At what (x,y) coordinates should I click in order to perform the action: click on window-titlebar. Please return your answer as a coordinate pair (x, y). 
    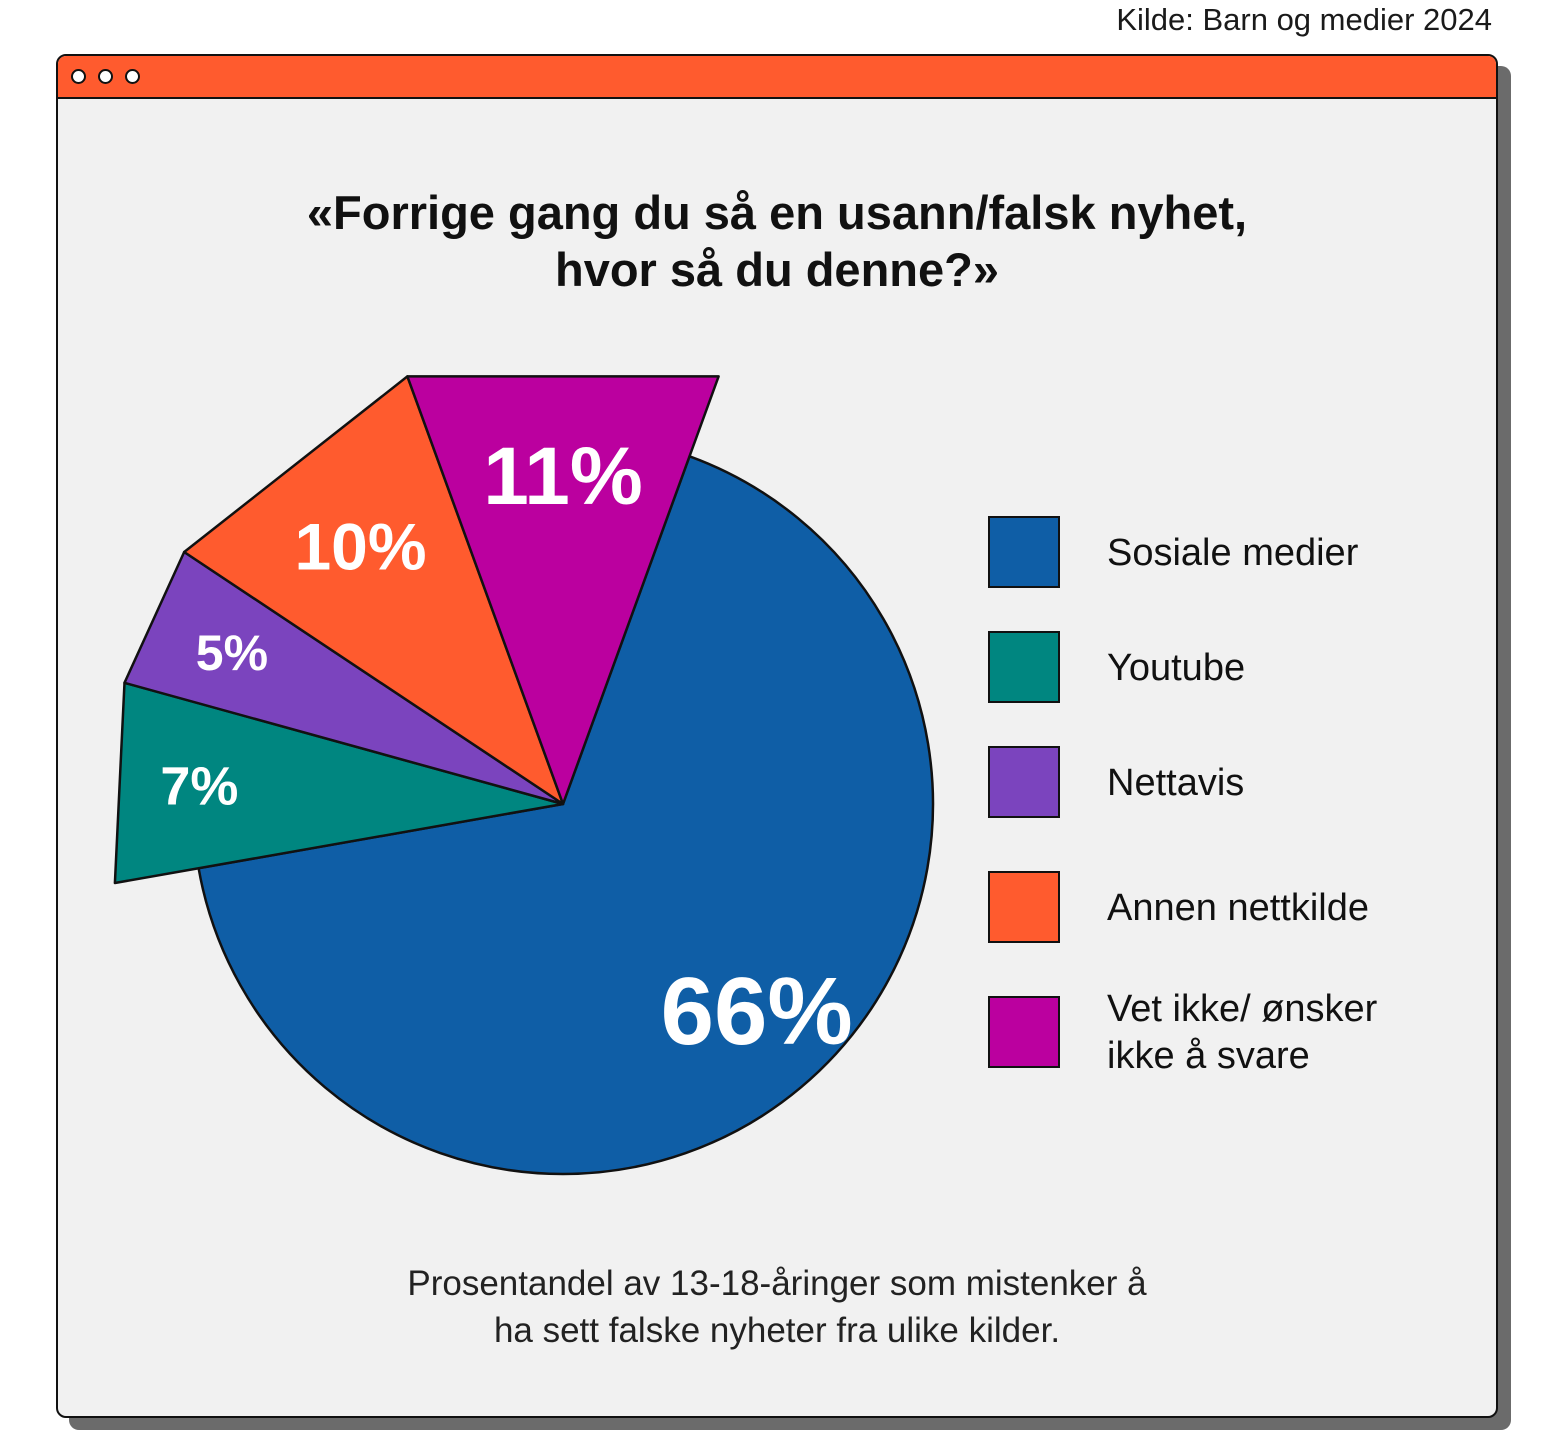
    Looking at the image, I should click on (777, 77).